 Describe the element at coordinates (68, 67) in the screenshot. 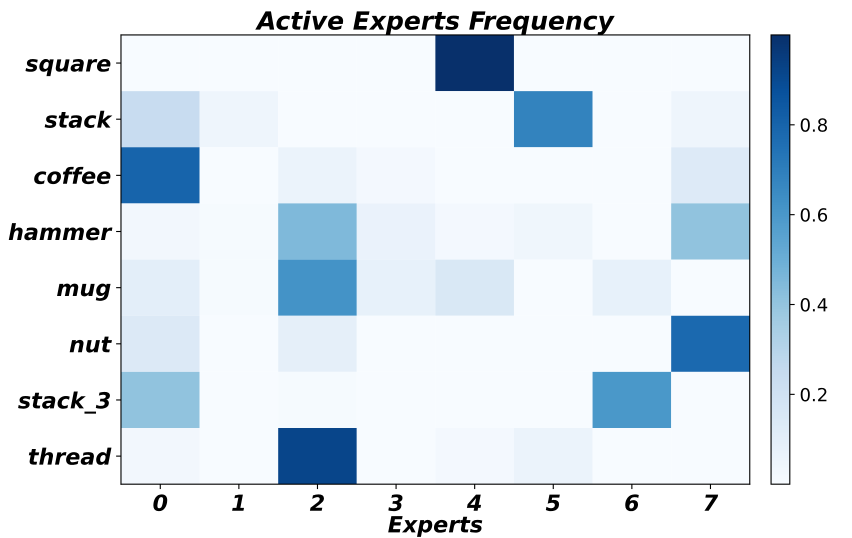

I see `y-tick-label: square` at that location.